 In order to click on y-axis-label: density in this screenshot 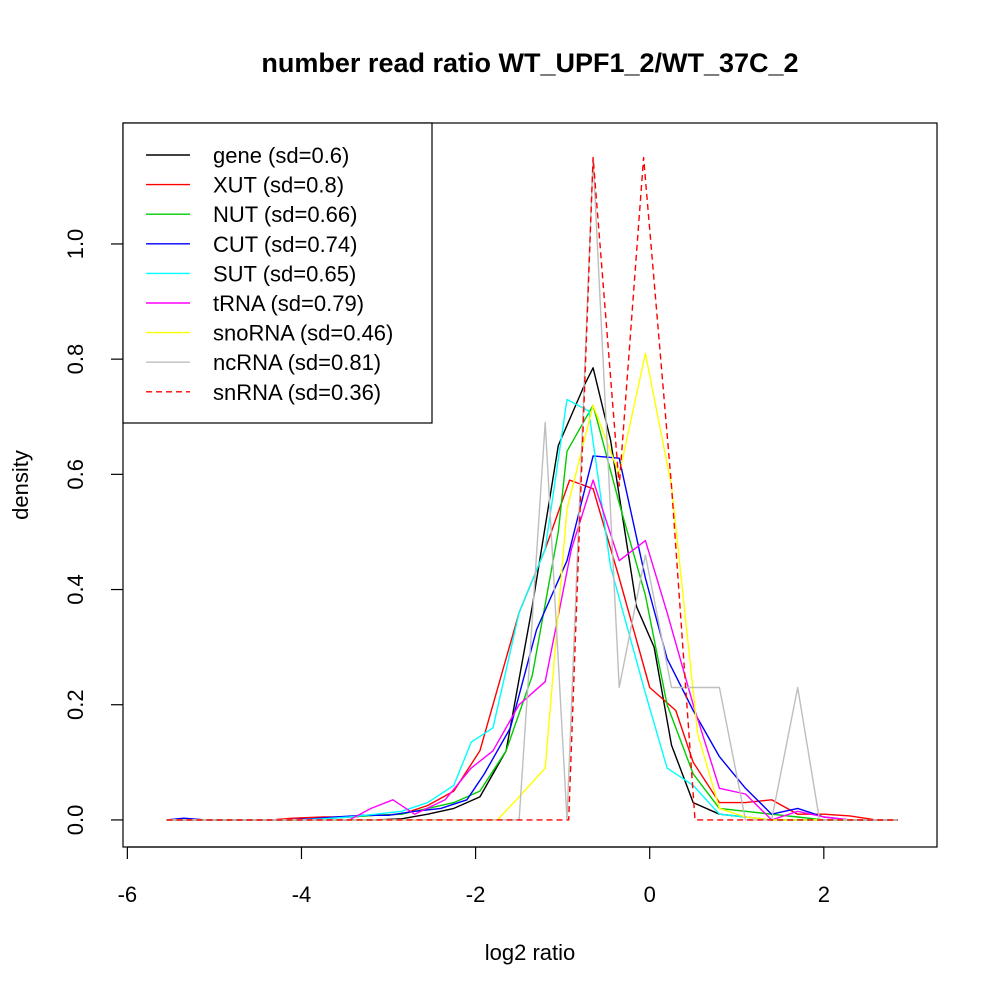, I will do `click(20, 485)`.